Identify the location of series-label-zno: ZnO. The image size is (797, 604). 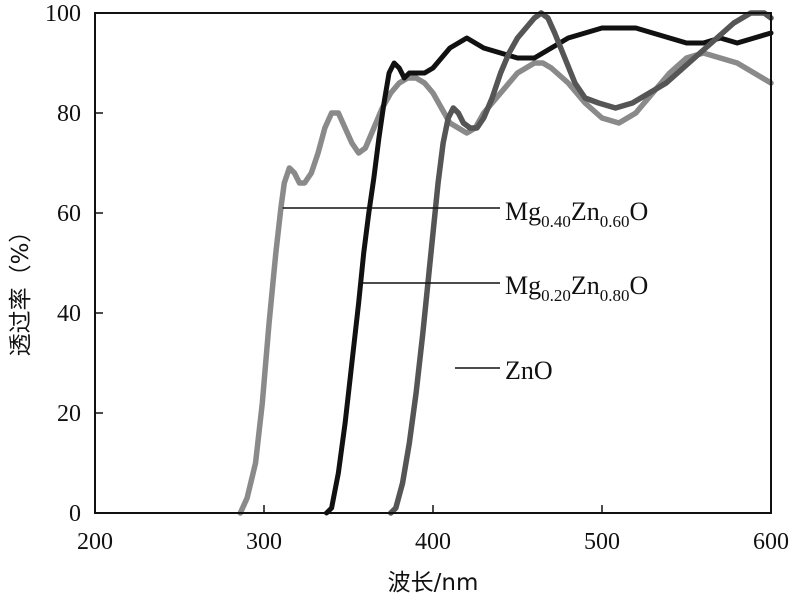
(529, 370).